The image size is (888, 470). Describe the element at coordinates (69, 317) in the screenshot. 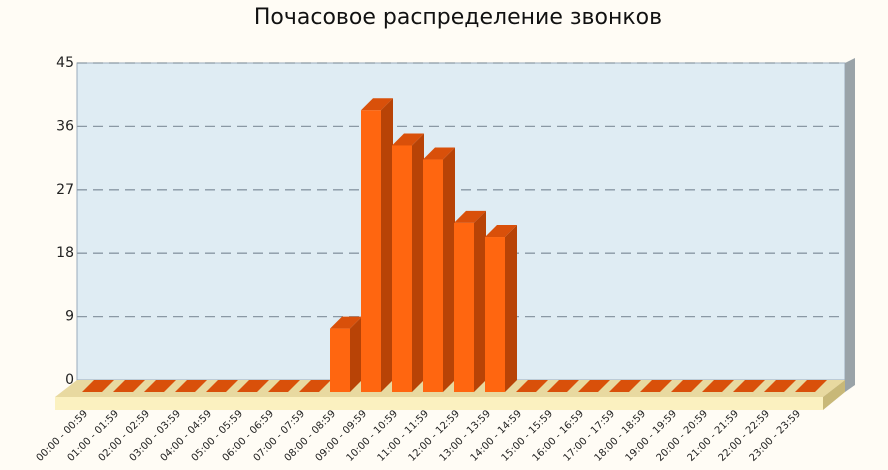

I see `y-tick-label: 9` at that location.